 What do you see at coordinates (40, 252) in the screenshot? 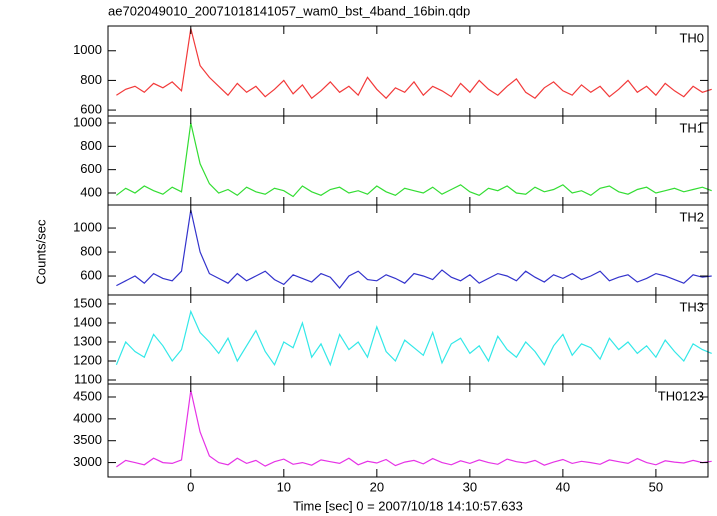
I see `y-axis-label: Counts/sec` at bounding box center [40, 252].